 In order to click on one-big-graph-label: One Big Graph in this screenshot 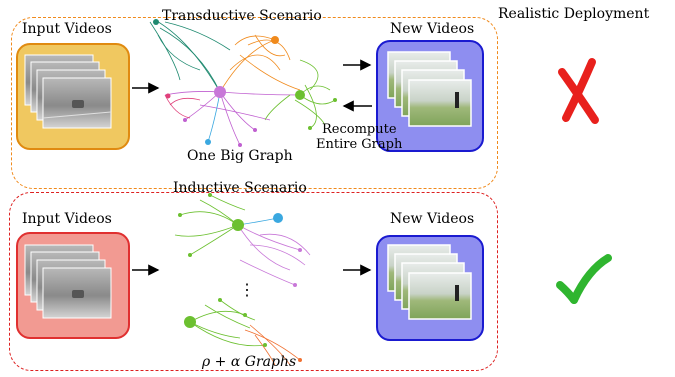, I will do `click(240, 156)`.